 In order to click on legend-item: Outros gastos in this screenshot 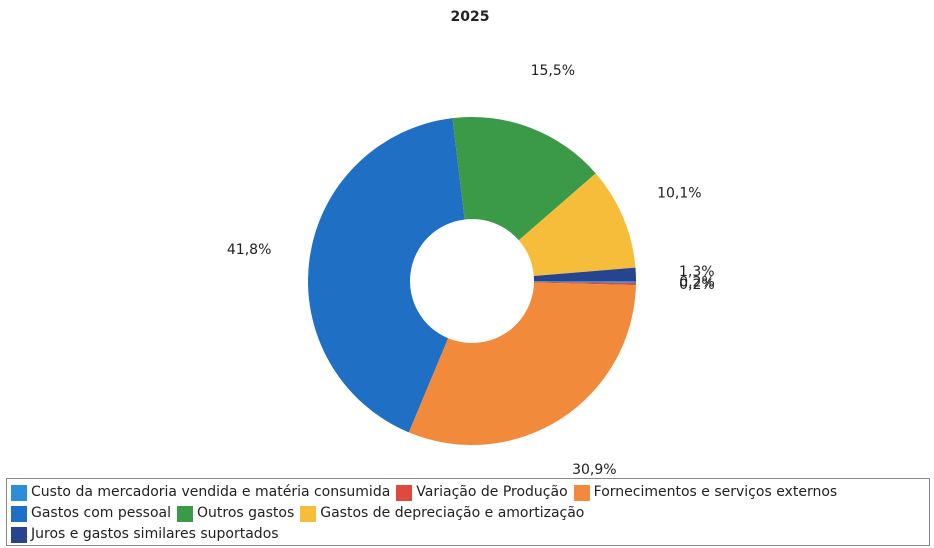, I will do `click(235, 513)`.